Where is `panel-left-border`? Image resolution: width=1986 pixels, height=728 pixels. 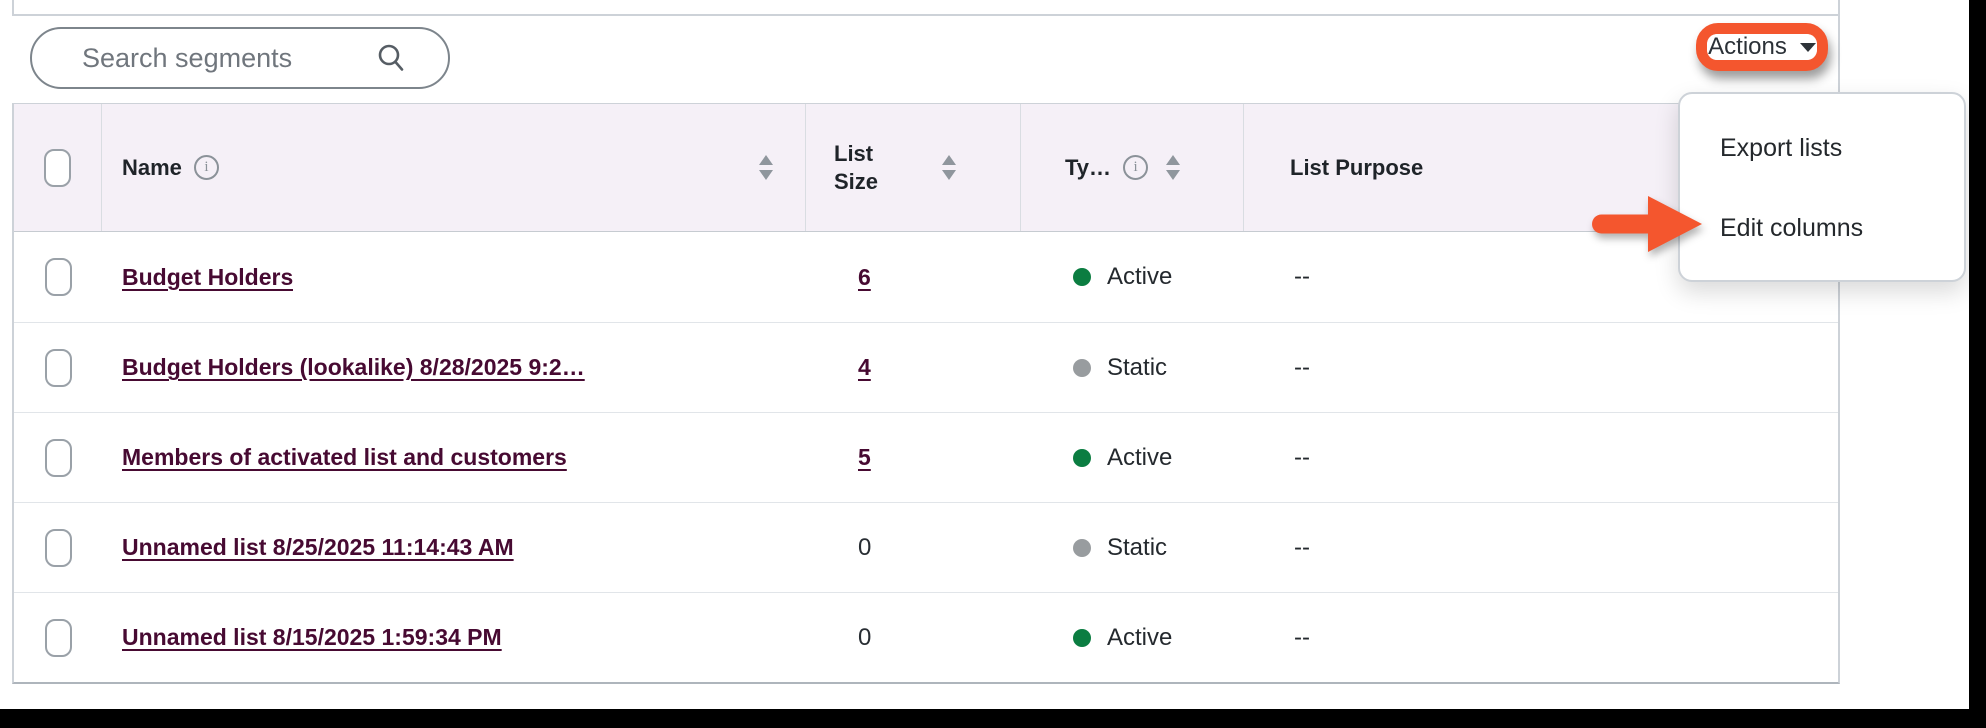
panel-left-border is located at coordinates (13, 7).